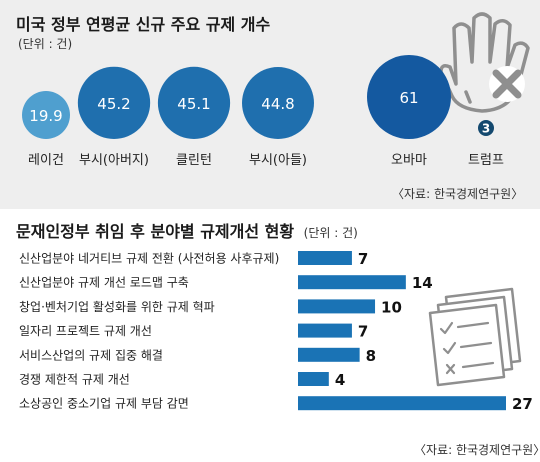 The image size is (540, 462). Describe the element at coordinates (104, 404) in the screenshot. I see `bar-category-label: 소상공인 중소기업 규제 부담 감면` at that location.